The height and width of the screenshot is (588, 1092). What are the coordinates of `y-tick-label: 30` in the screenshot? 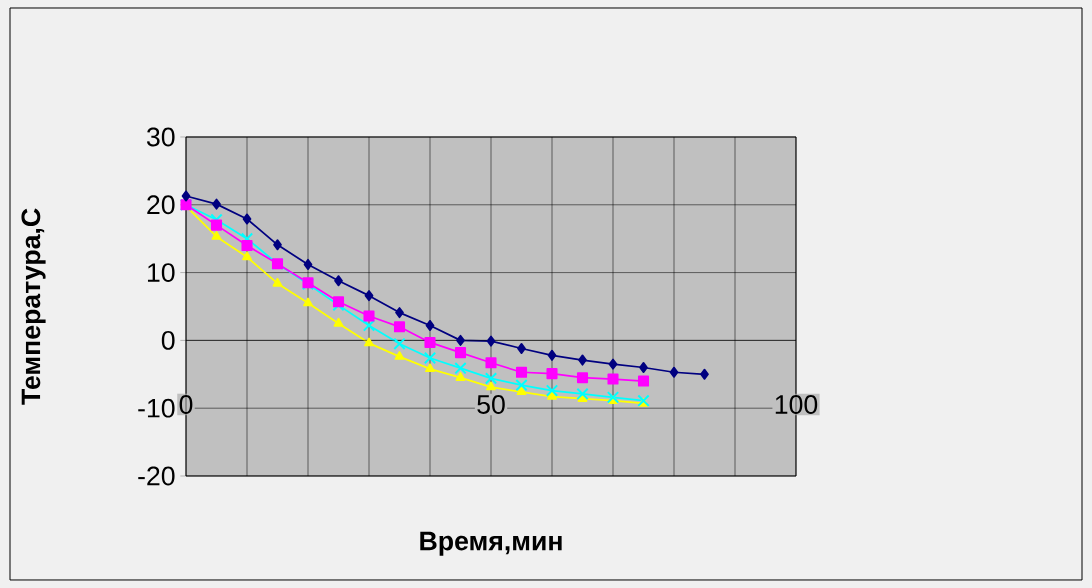 It's located at (160, 137).